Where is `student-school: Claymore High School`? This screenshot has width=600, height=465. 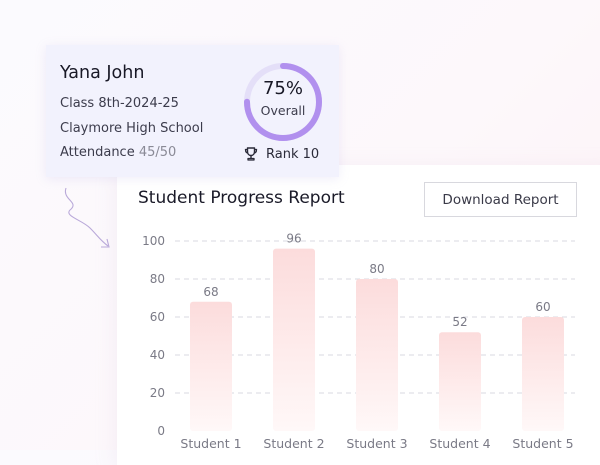
student-school: Claymore High School is located at coordinates (132, 128).